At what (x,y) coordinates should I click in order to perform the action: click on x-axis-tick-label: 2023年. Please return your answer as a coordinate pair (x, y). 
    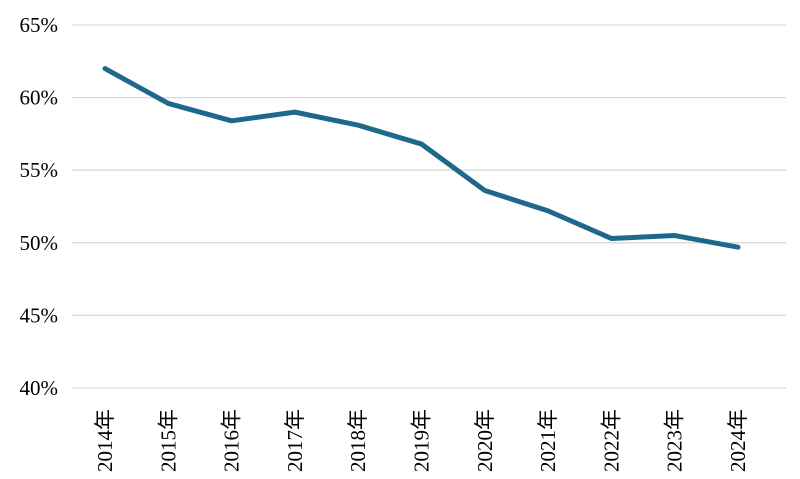
    Looking at the image, I should click on (675, 440).